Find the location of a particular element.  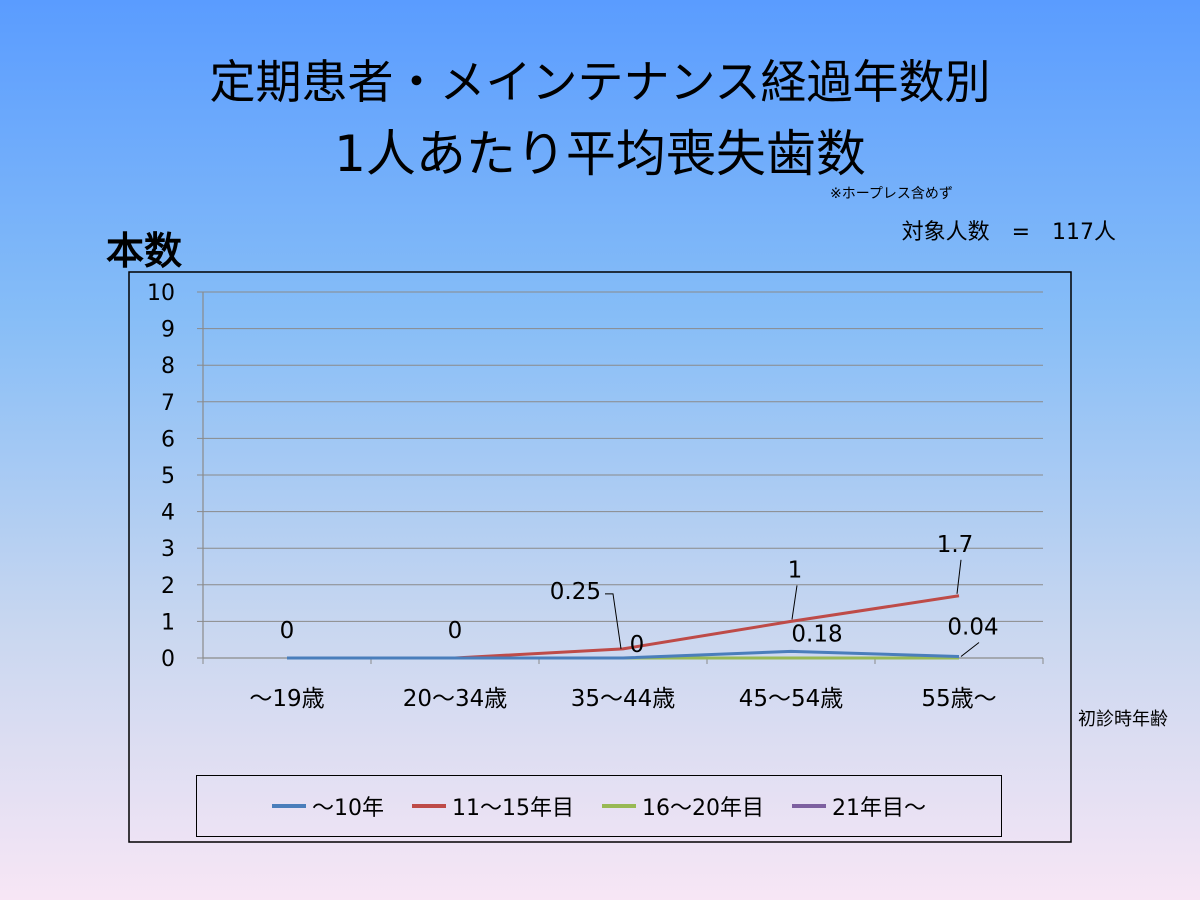

y-tick-label: 3 is located at coordinates (168, 549).